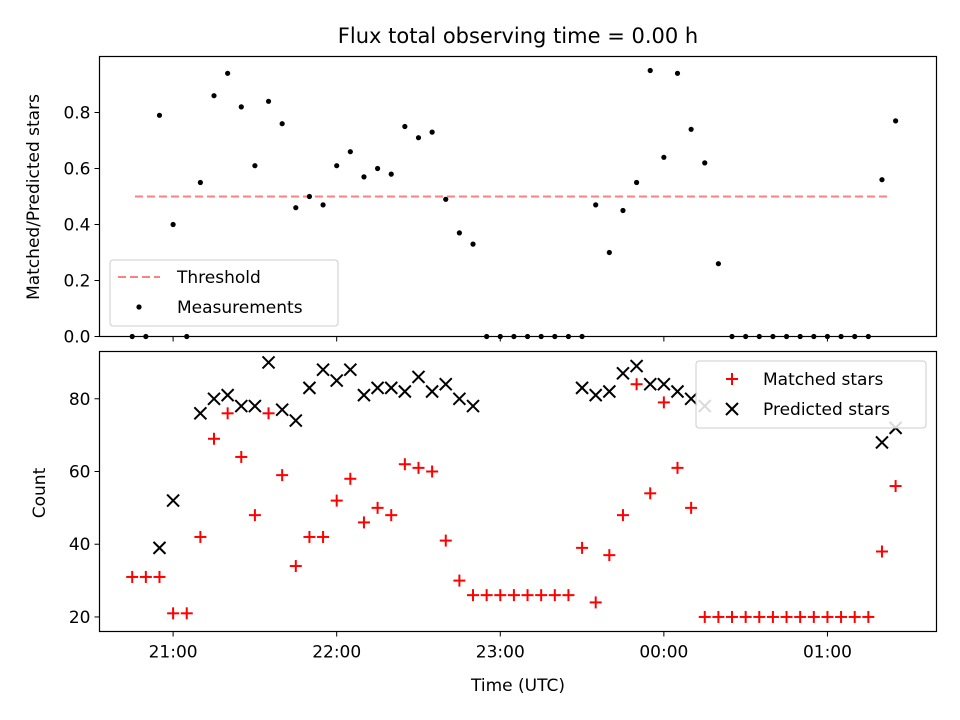 The image size is (960, 720). Describe the element at coordinates (827, 653) in the screenshot. I see `count-x-tick-label: 01:00` at that location.